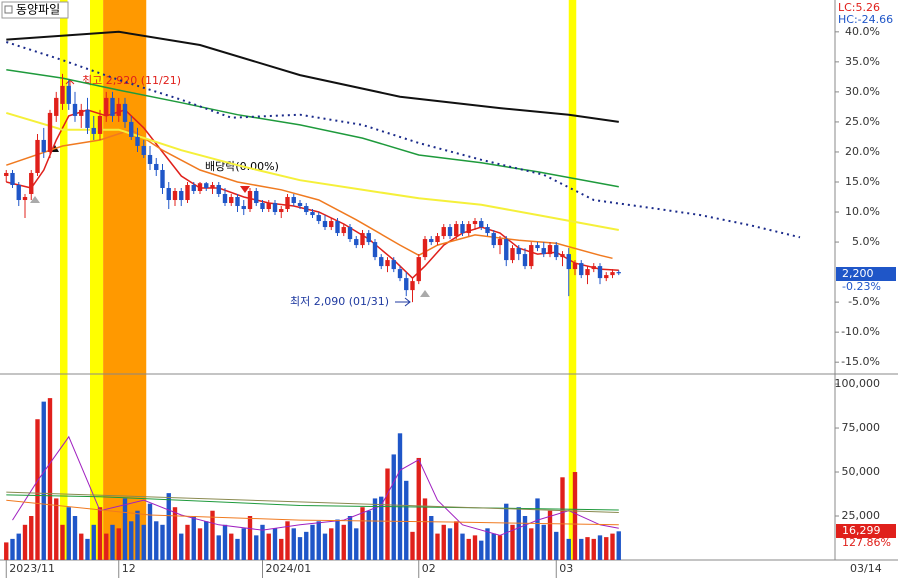  I want to click on x-tick-label: 03, so click(566, 568).